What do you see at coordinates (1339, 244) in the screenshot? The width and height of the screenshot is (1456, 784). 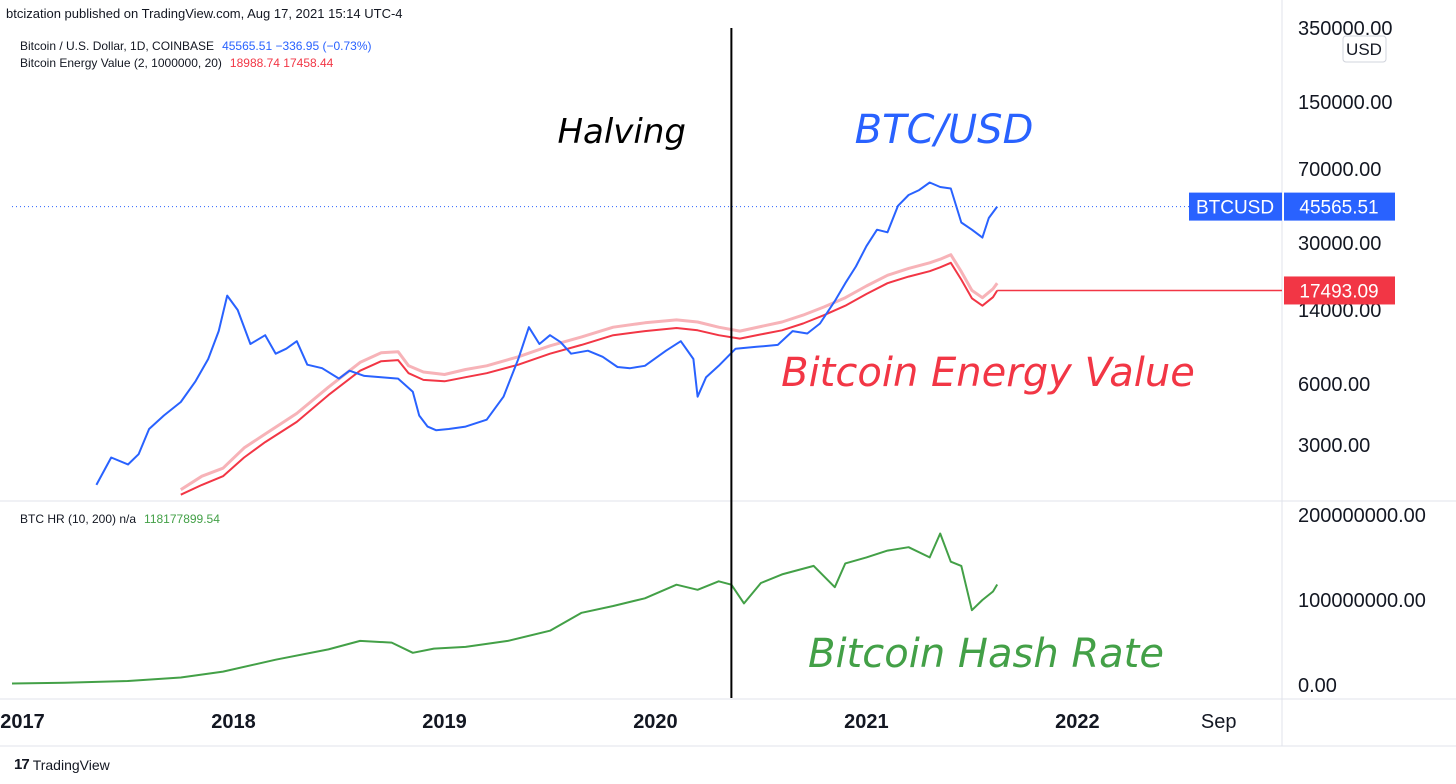 I see `price-tick-label: 30000.00` at bounding box center [1339, 244].